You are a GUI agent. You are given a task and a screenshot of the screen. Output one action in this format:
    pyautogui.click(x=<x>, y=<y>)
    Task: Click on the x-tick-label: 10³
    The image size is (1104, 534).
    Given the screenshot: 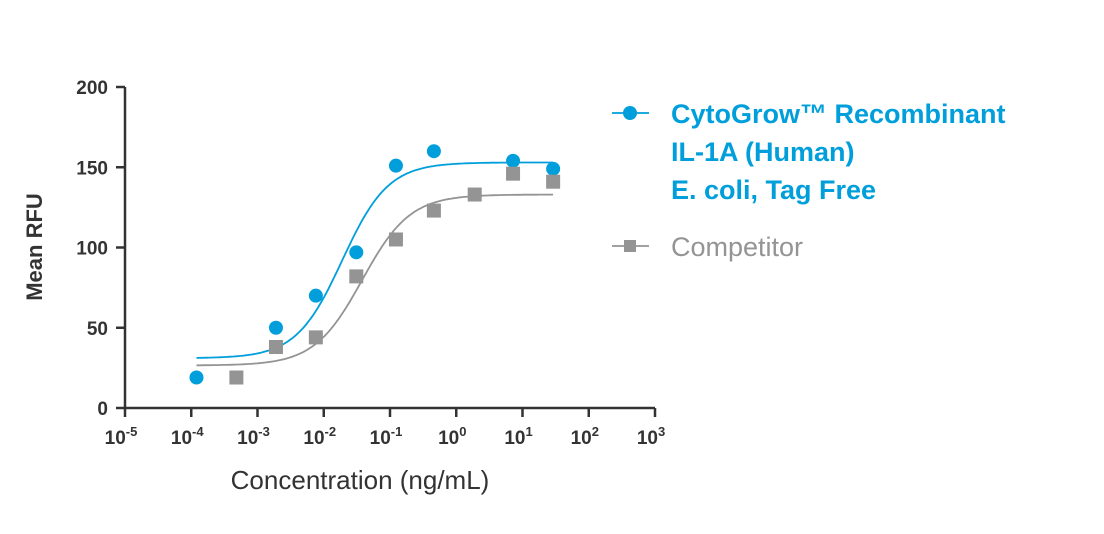 What is the action you would take?
    pyautogui.click(x=651, y=436)
    